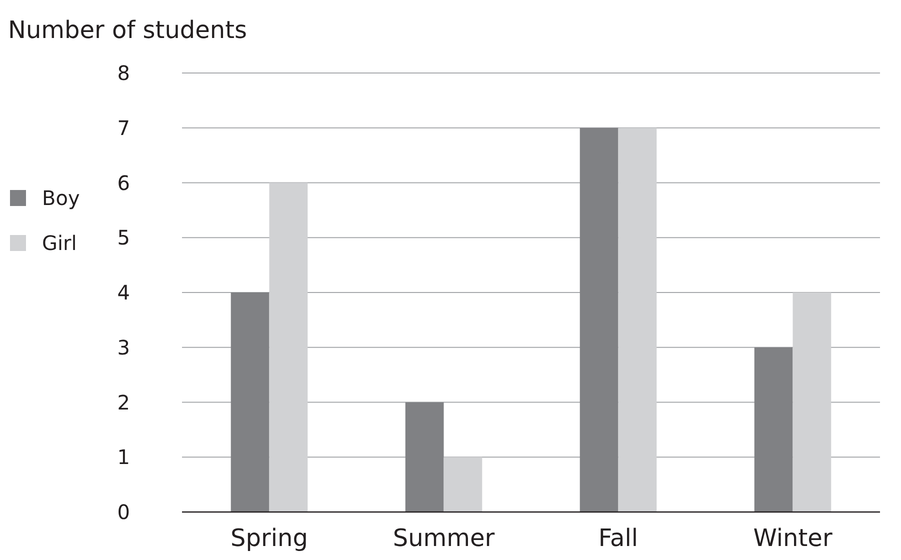 The height and width of the screenshot is (560, 901). What do you see at coordinates (443, 538) in the screenshot?
I see `x-tick-label: Summer` at bounding box center [443, 538].